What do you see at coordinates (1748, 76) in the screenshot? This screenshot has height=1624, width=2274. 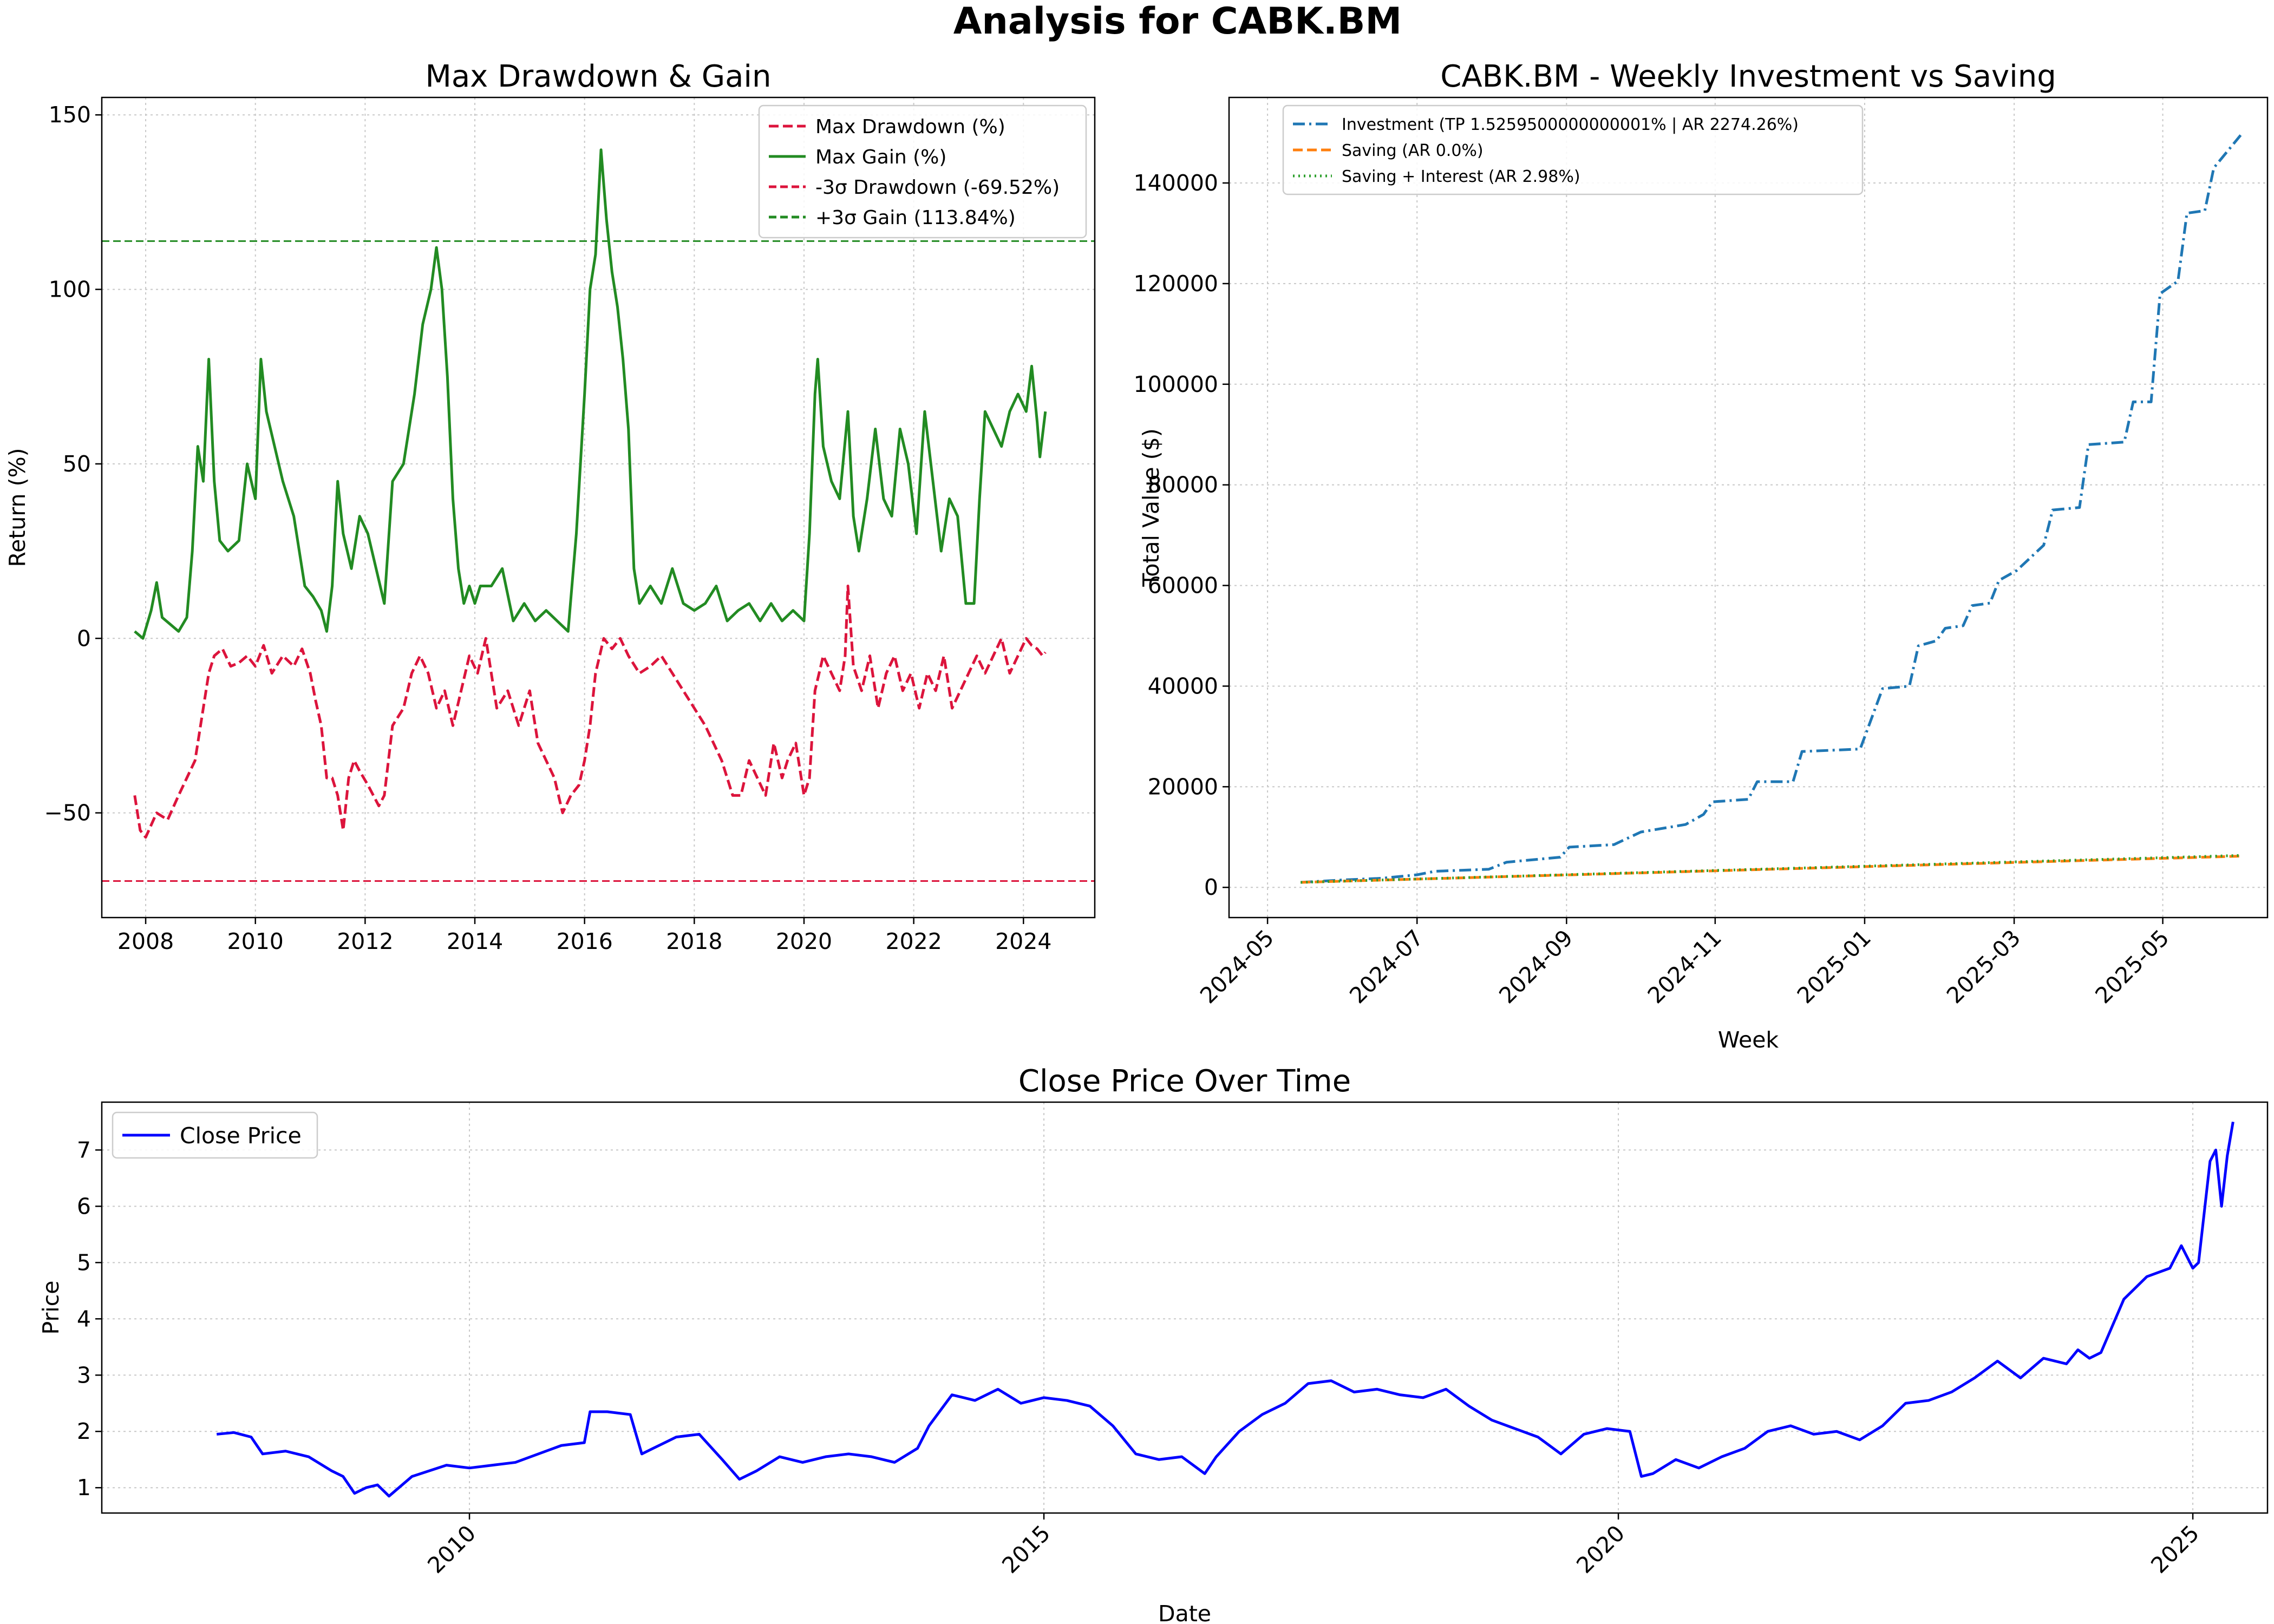 I see `investment-title: CABK.BM - Weekly Investment vs Saving` at bounding box center [1748, 76].